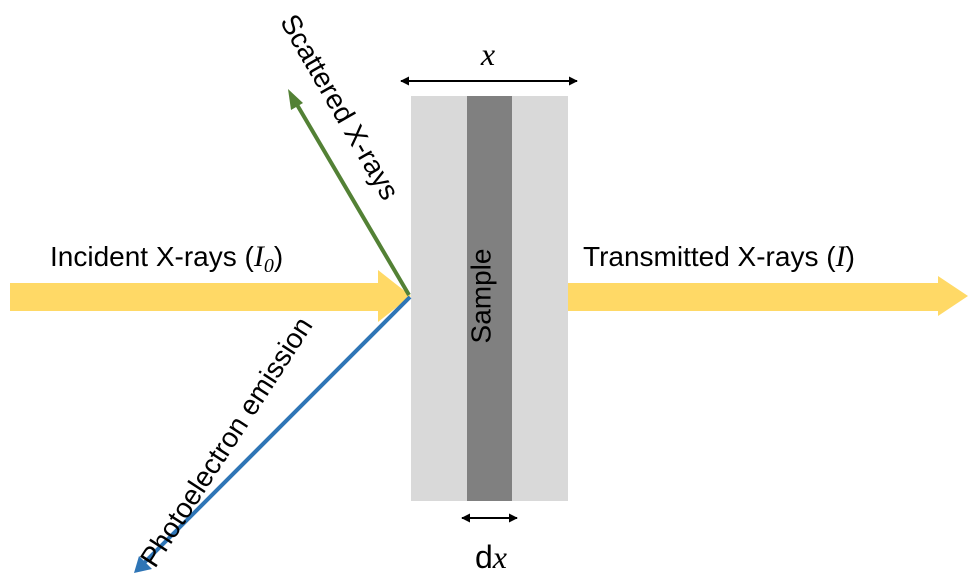 The image size is (968, 579). Describe the element at coordinates (480, 296) in the screenshot. I see `sample-label: Sample` at that location.